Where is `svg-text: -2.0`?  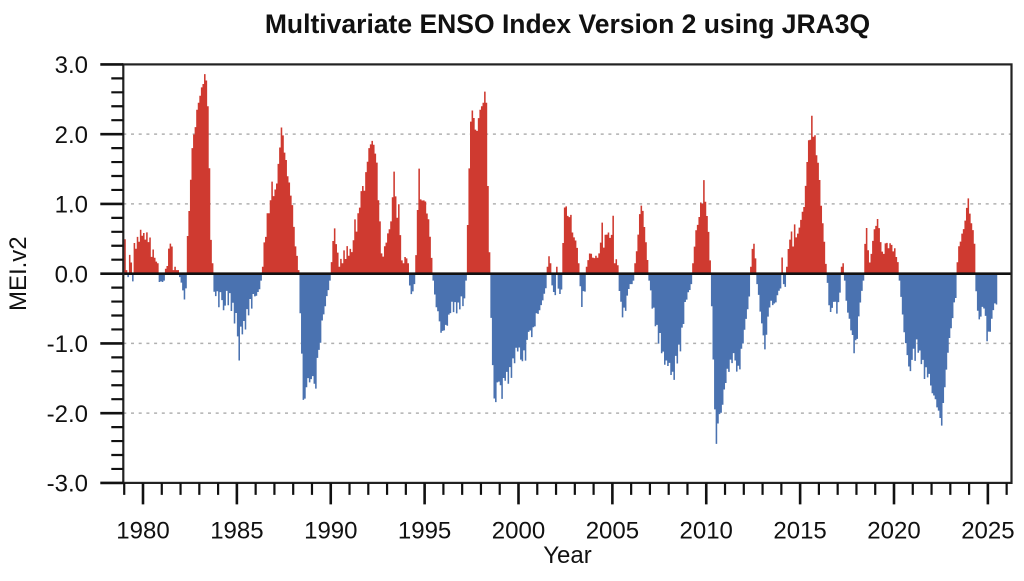 svg-text: -2.0 is located at coordinates (67, 414).